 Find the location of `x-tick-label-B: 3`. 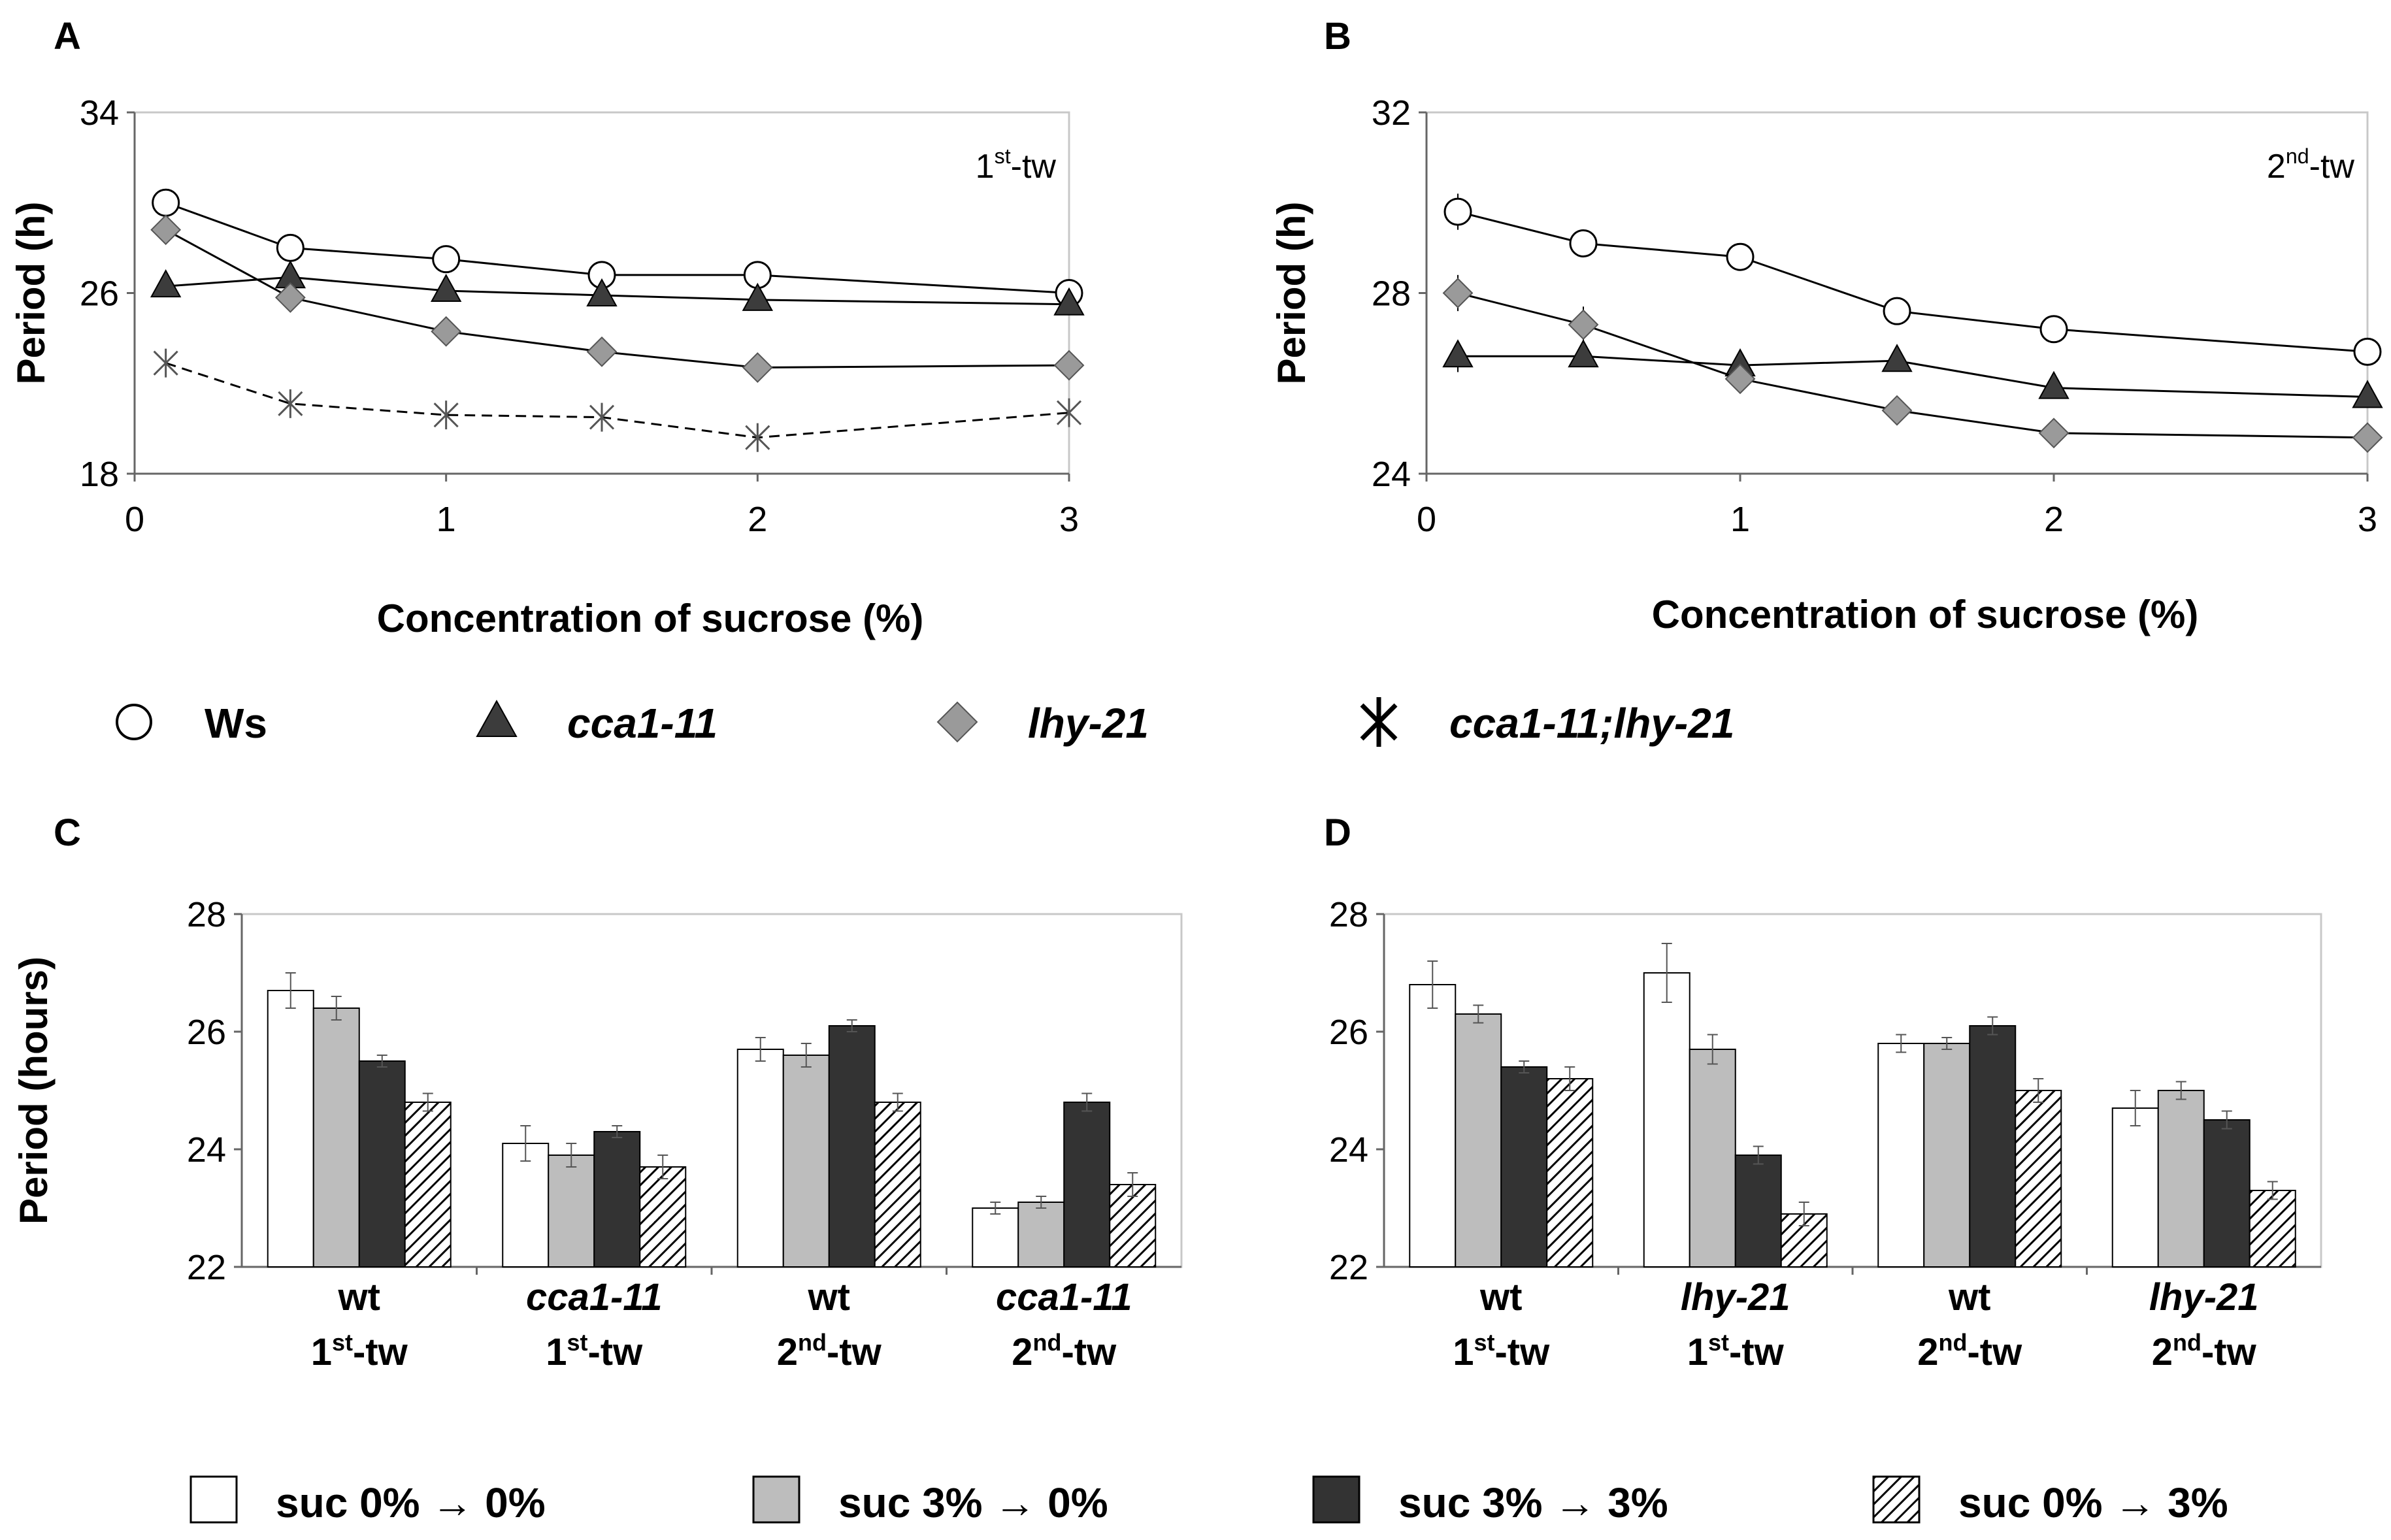

x-tick-label-B: 3 is located at coordinates (2367, 519).